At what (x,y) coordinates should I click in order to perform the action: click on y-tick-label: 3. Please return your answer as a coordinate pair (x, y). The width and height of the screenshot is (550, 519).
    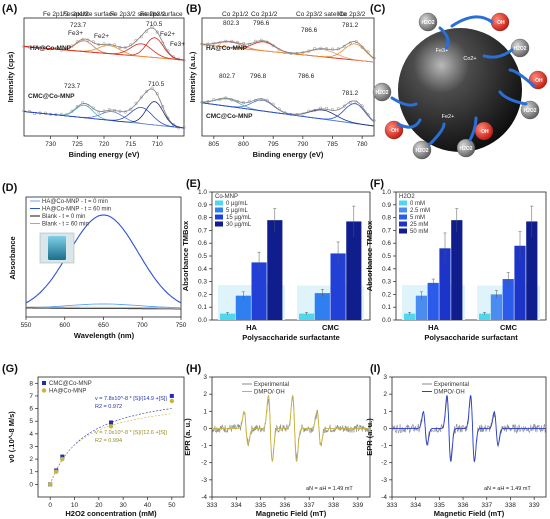
    Looking at the image, I should click on (385, 377).